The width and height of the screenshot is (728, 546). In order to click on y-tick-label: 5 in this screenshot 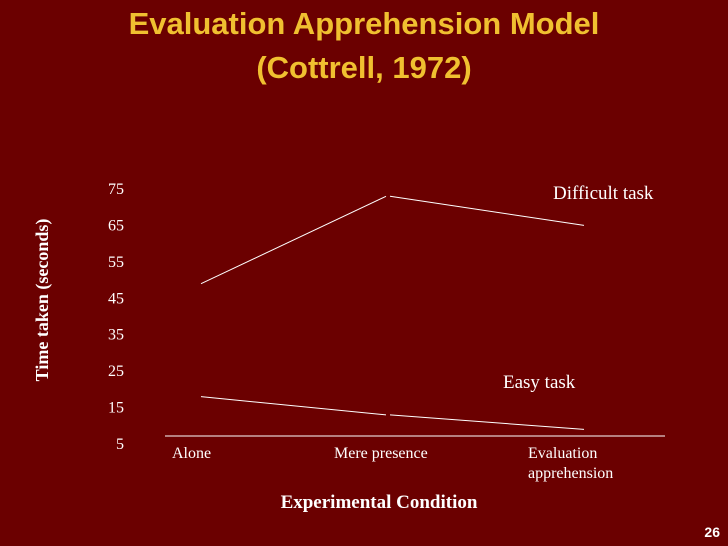, I will do `click(120, 444)`.